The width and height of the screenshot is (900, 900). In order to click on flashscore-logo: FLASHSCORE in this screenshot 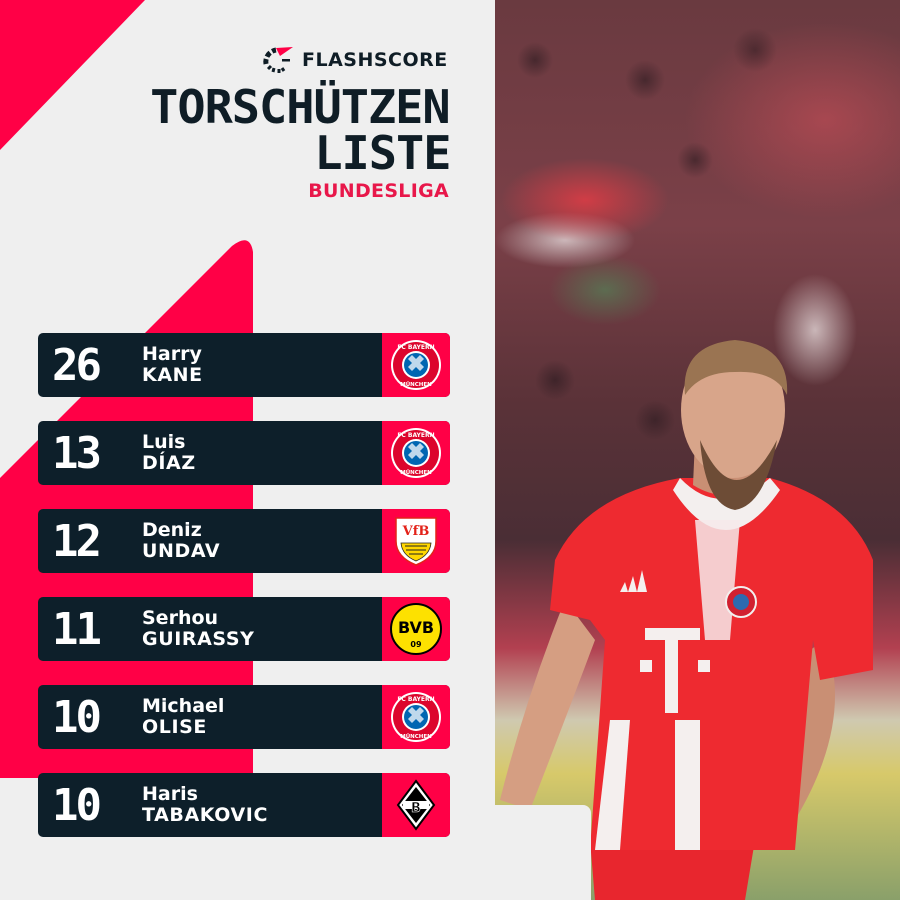, I will do `click(357, 60)`.